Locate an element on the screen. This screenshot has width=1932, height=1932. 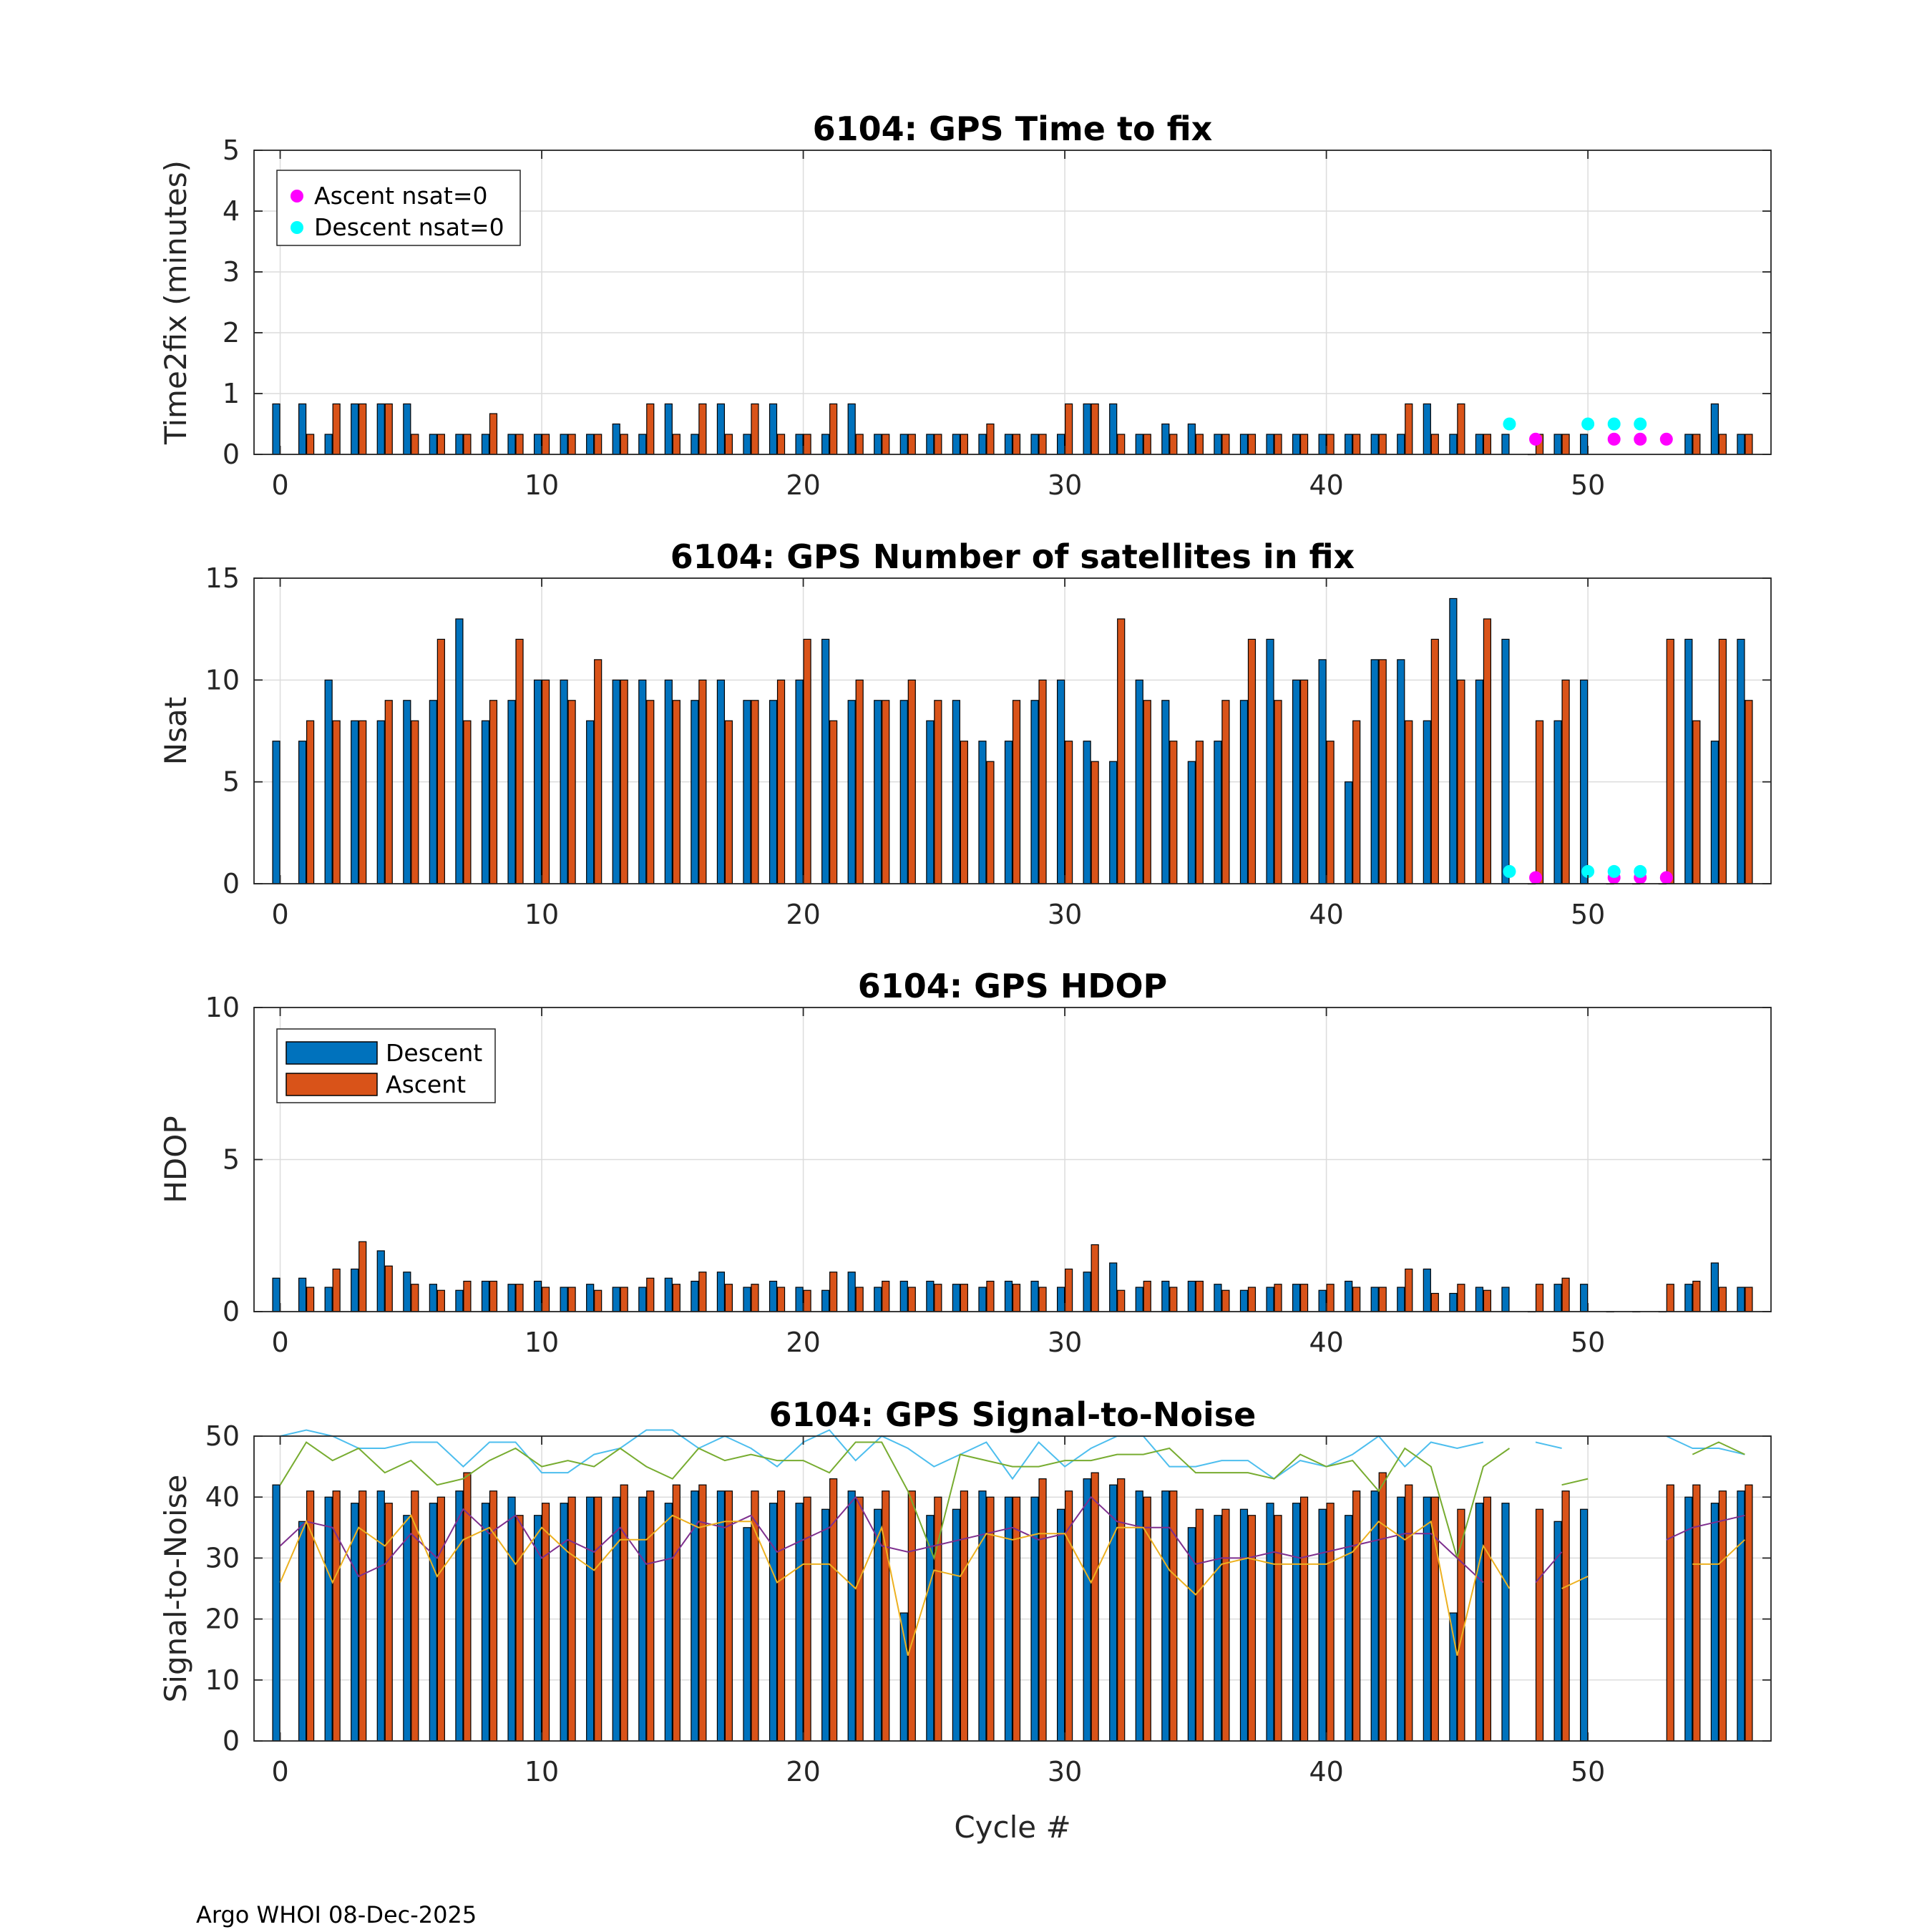
y-tick-label: 15 is located at coordinates (222, 578).